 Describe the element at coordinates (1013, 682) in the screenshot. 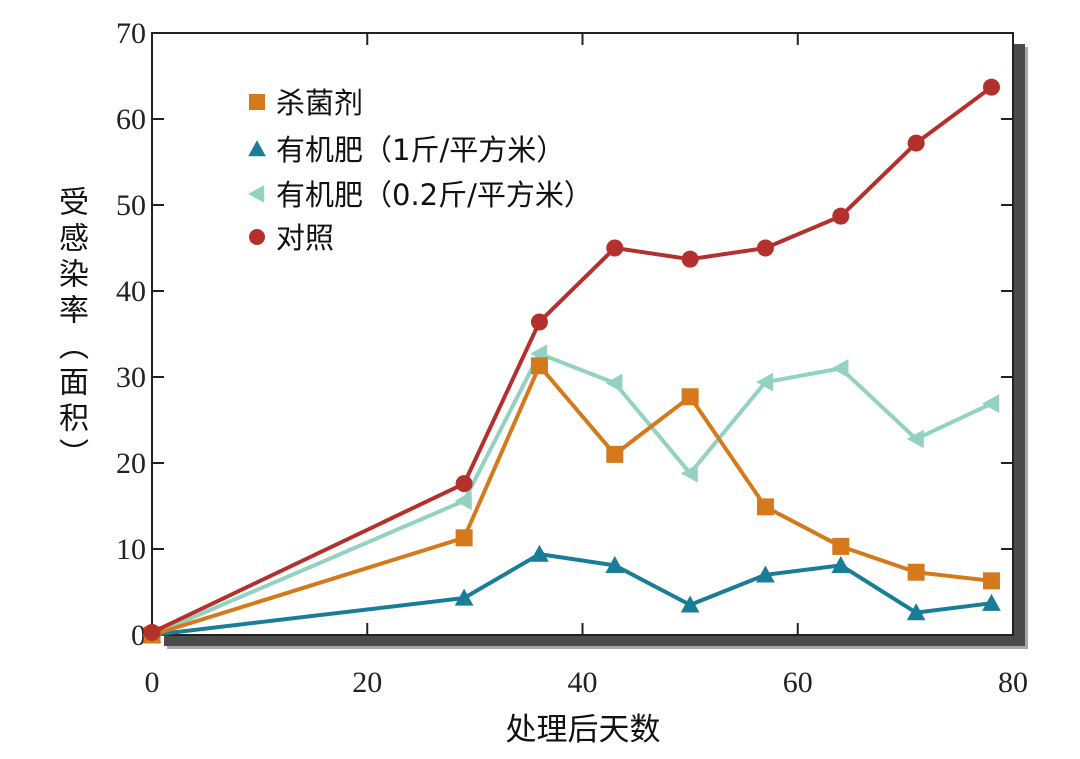

I see `x-tick-label: 80` at that location.